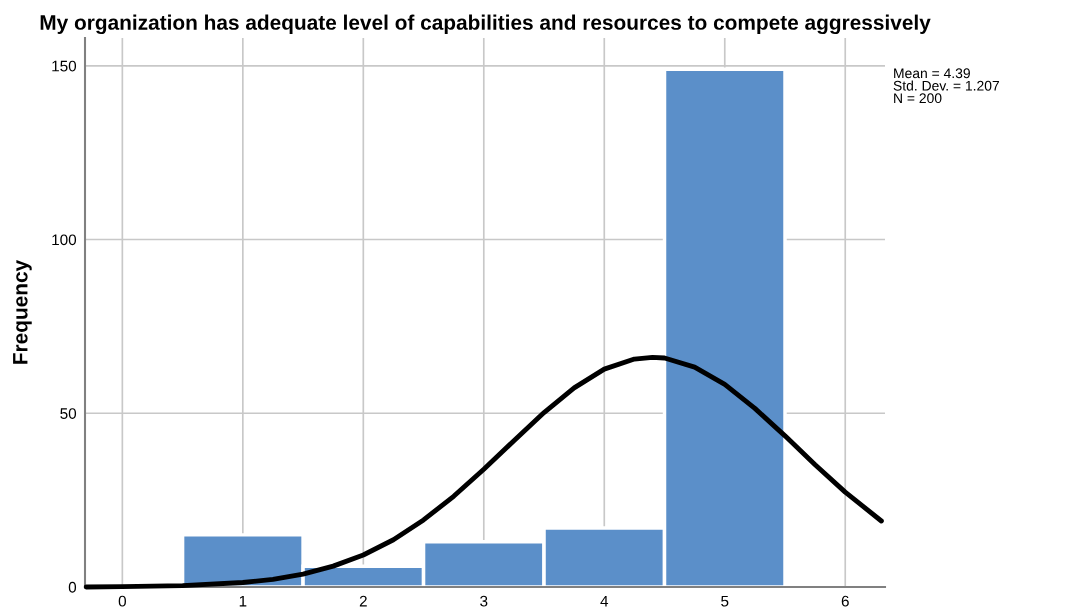 Image resolution: width=1073 pixels, height=612 pixels. What do you see at coordinates (604, 601) in the screenshot?
I see `x-tick-label: 4` at bounding box center [604, 601].